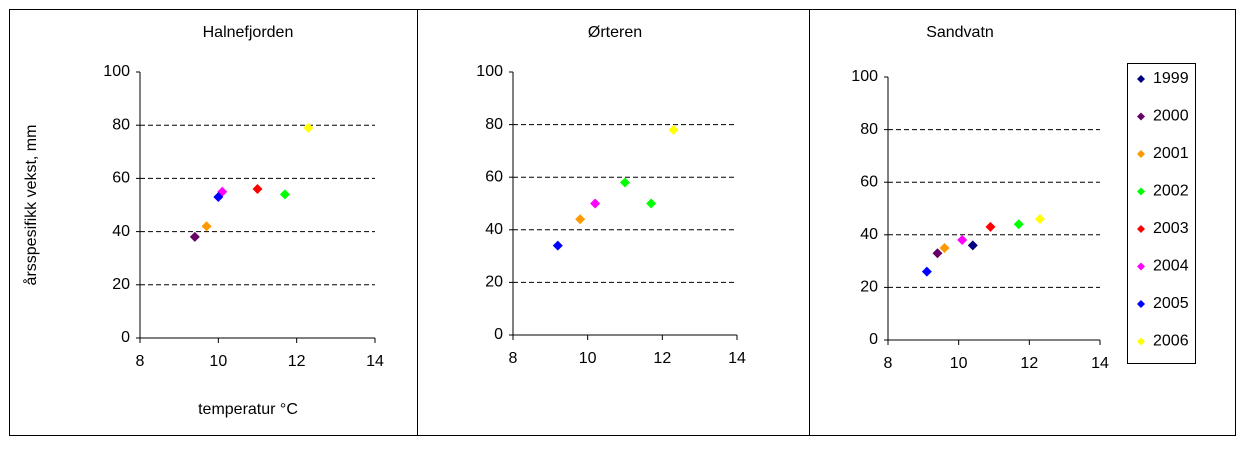  I want to click on legend-label: 2004, so click(1171, 266).